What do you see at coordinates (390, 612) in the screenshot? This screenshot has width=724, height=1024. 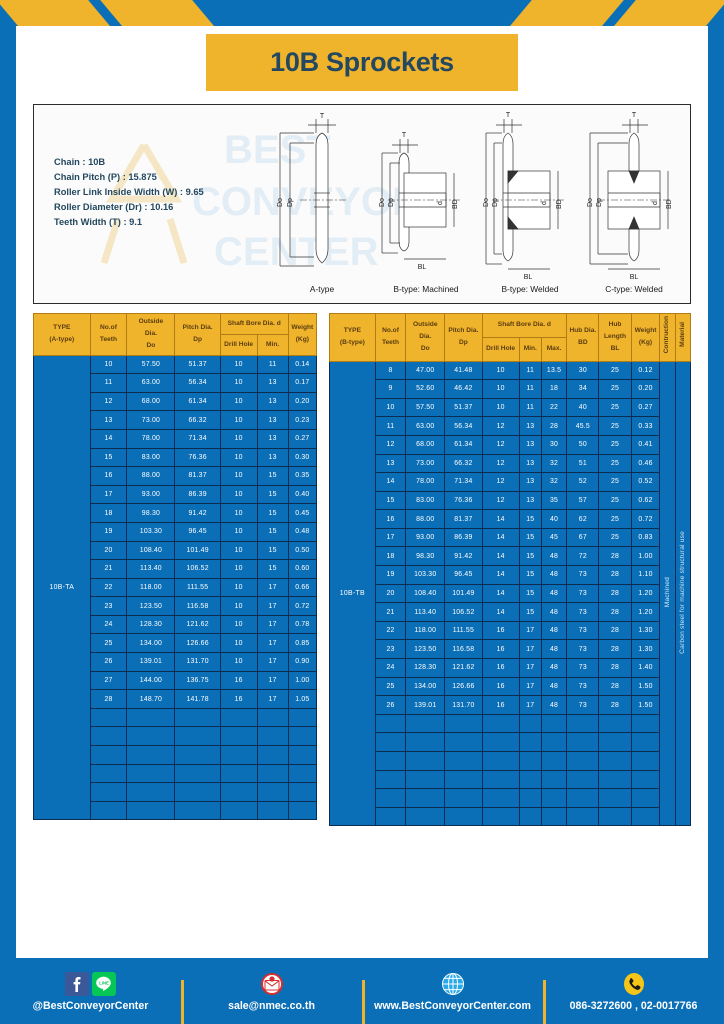 I see `cell-no-of-teeth: 21` at bounding box center [390, 612].